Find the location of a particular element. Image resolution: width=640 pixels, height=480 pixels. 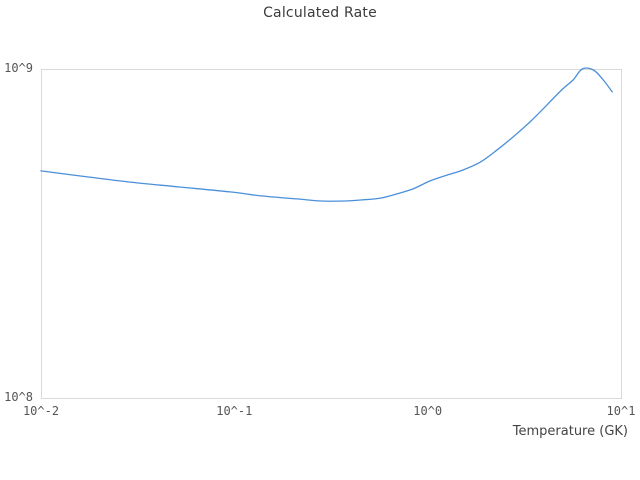

x-tick-label: 10^0 is located at coordinates (428, 411).